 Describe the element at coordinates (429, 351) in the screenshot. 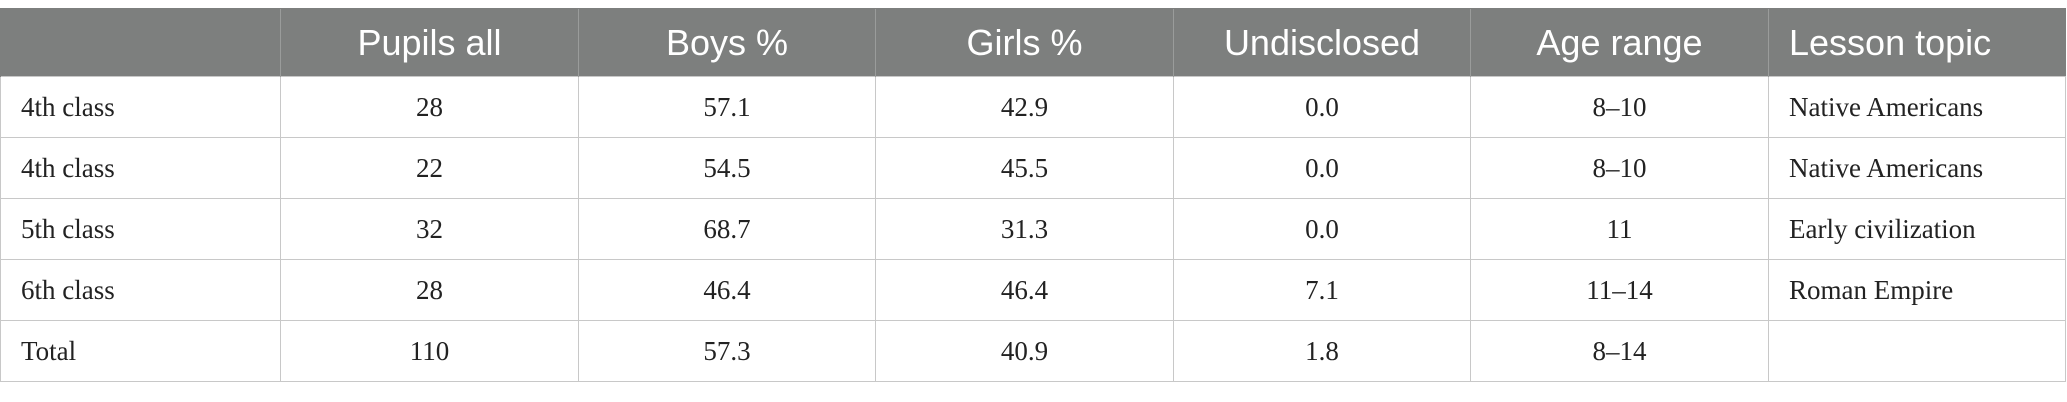

I see `cell-pupils-all: 110` at that location.